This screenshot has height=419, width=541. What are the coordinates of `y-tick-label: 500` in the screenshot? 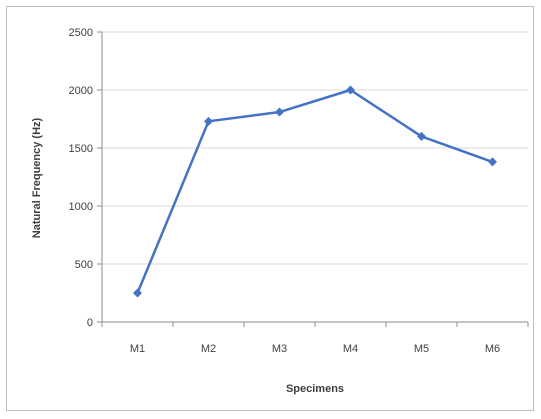 It's located at (84, 265).